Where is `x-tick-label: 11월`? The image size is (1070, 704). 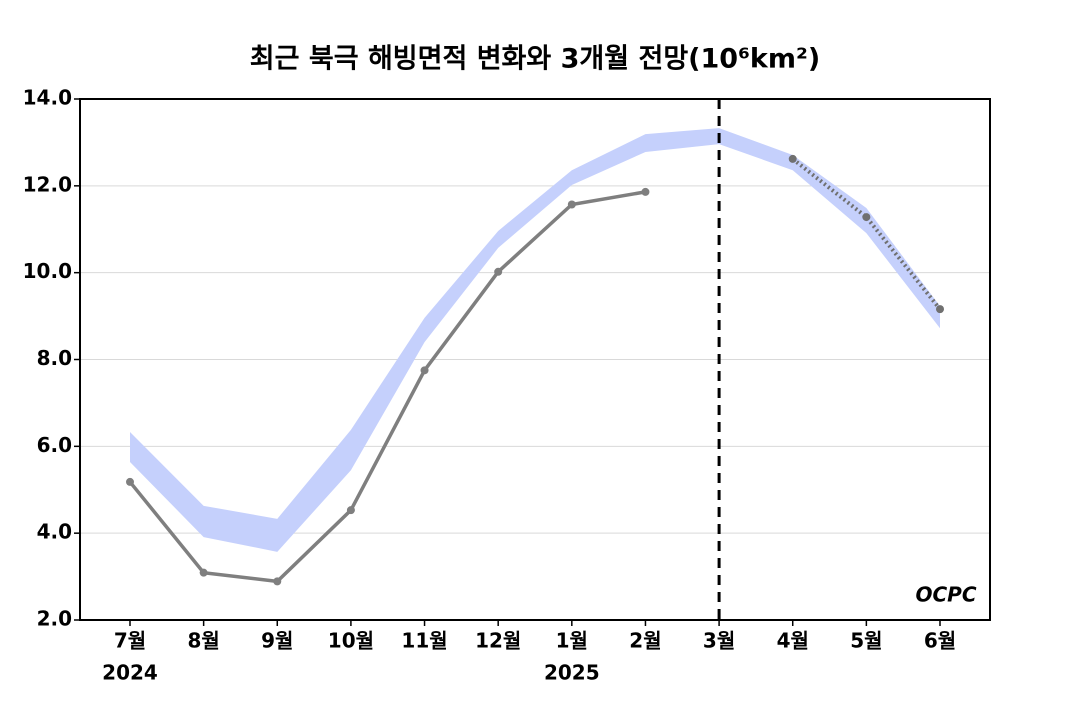
x-tick-label: 11월 is located at coordinates (424, 641).